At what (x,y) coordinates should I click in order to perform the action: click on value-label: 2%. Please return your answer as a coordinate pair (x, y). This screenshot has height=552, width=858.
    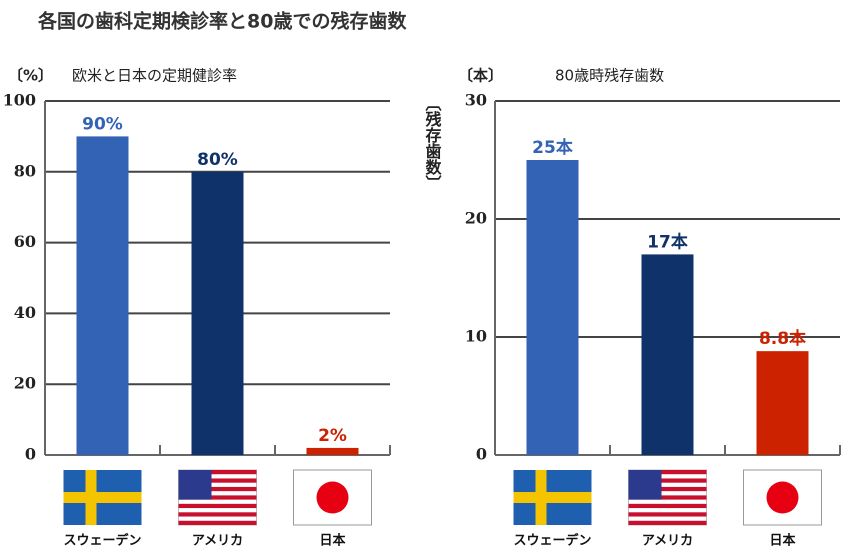
    Looking at the image, I should click on (332, 436).